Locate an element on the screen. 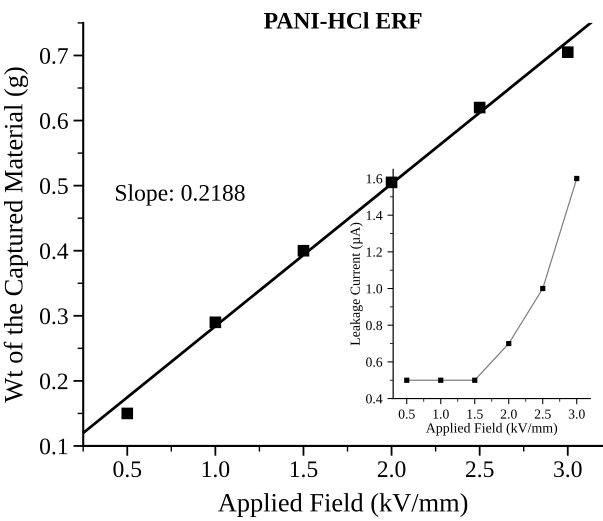 This screenshot has width=603, height=521. y-tick-label: 0.5 is located at coordinates (54, 186).